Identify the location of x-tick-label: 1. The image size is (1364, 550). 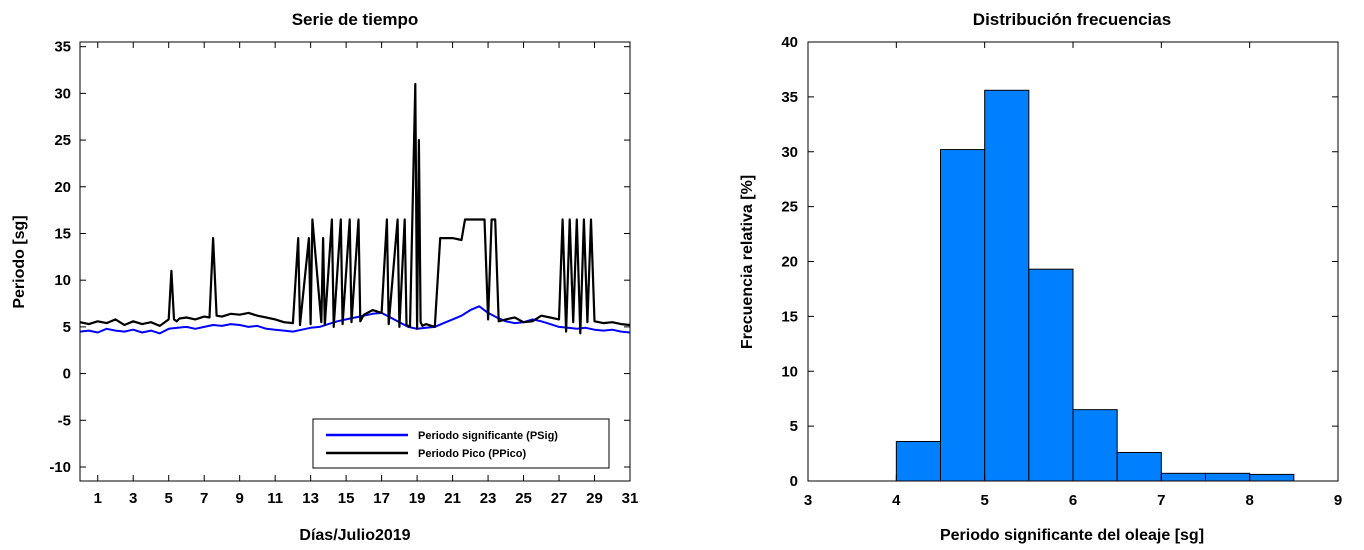
(98, 498).